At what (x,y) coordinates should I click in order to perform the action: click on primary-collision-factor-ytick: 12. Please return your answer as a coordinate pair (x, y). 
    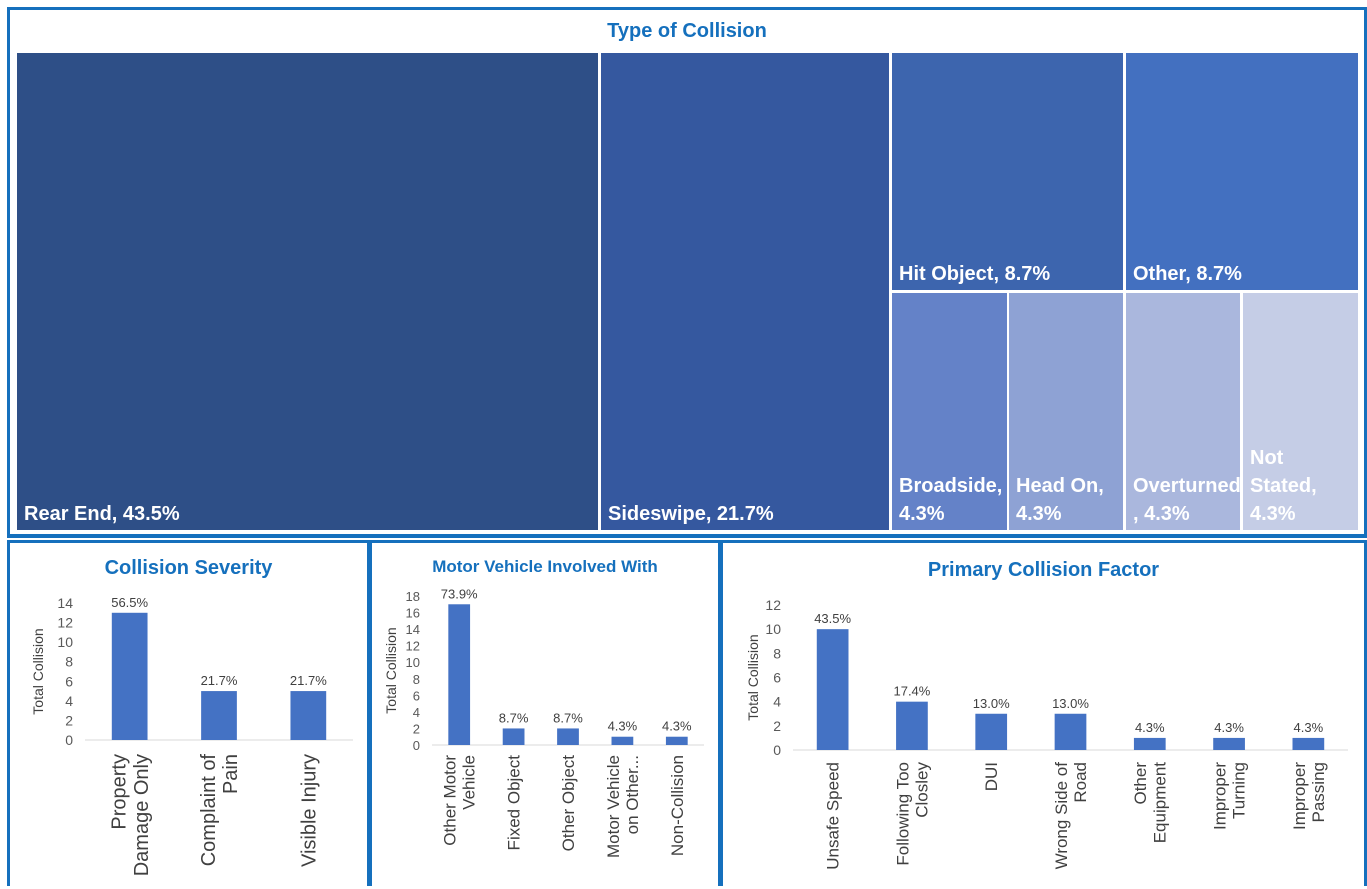
    Looking at the image, I should click on (773, 605).